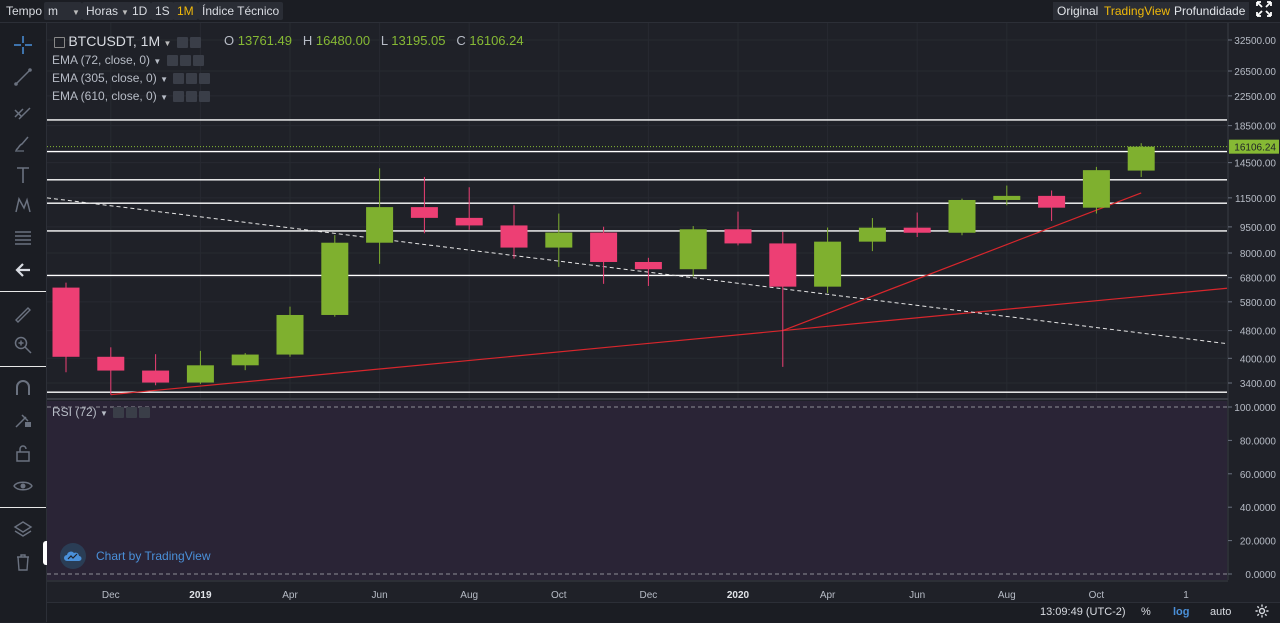  Describe the element at coordinates (1137, 11) in the screenshot. I see `view-tradingview-button: TradingView` at that location.